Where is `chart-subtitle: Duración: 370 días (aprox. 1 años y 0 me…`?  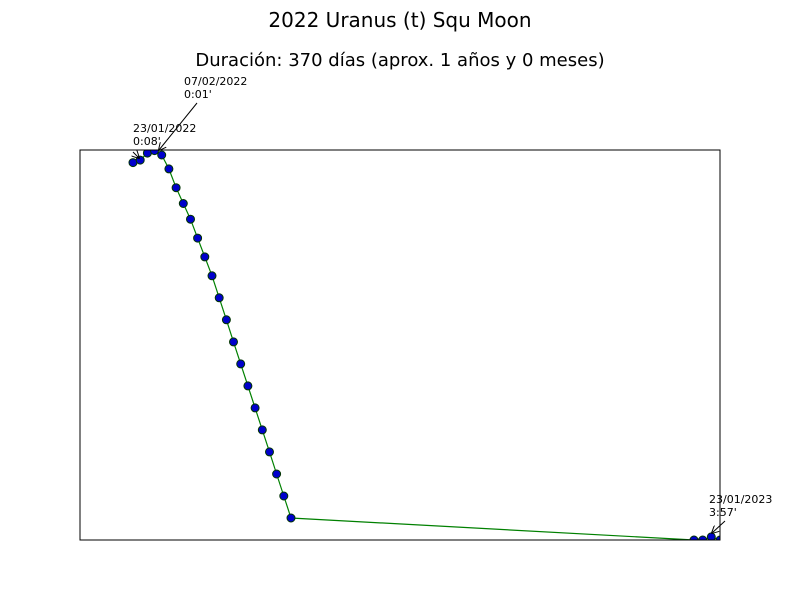
chart-subtitle: Duración: 370 días (aprox. 1 años y 0 me… is located at coordinates (400, 60).